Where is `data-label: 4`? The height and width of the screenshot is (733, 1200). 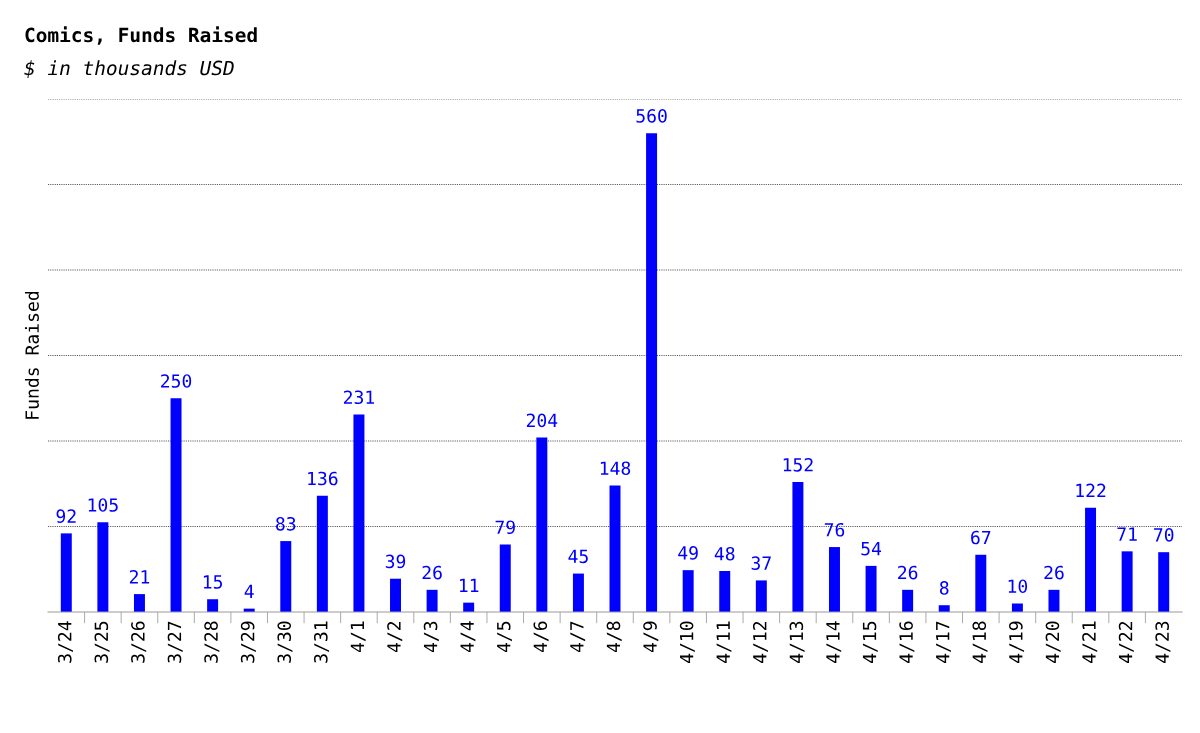 data-label: 4 is located at coordinates (249, 591).